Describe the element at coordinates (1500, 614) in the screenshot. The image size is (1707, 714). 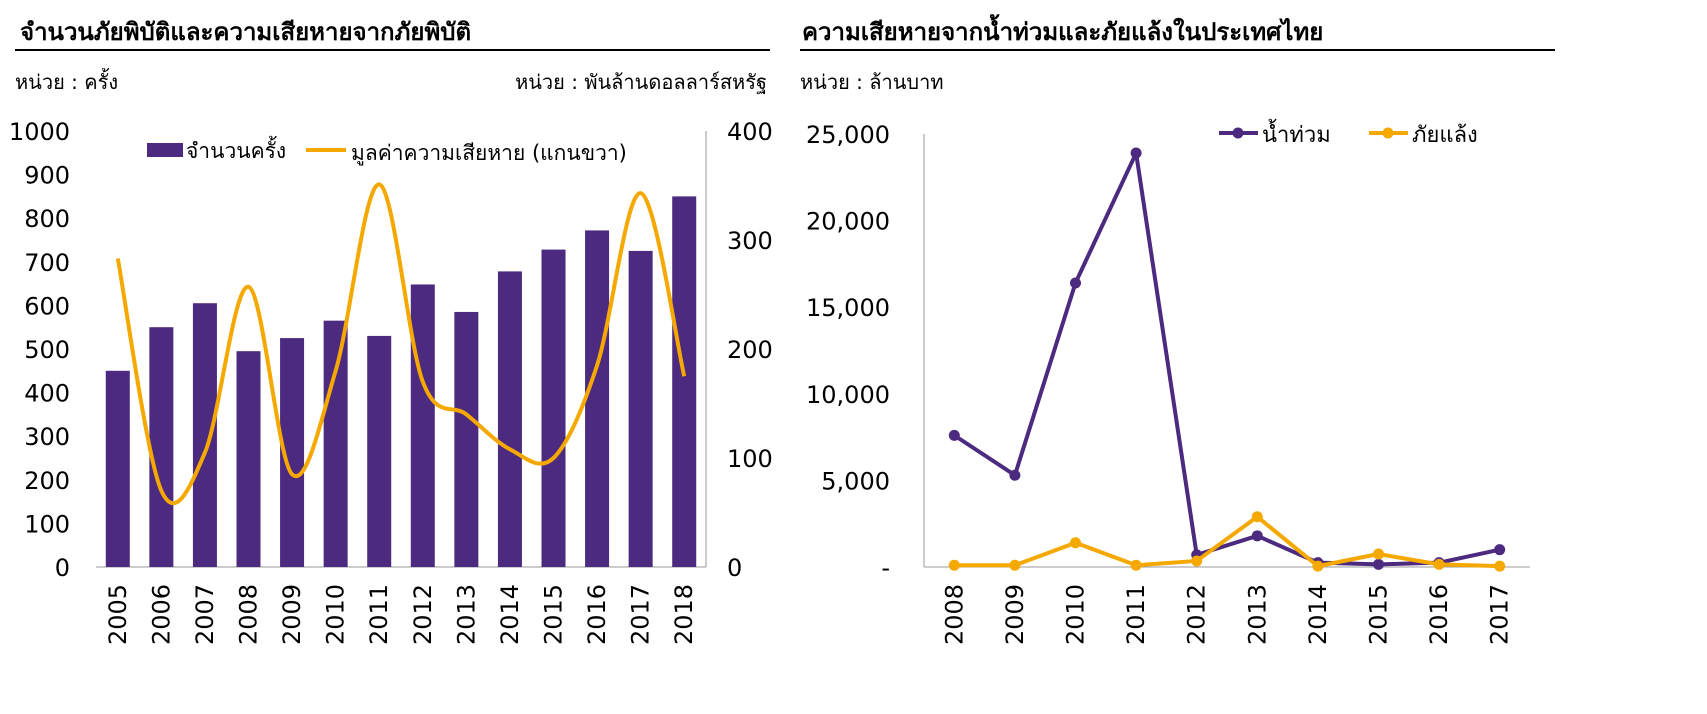
I see `right-x-tick-label: 2017` at that location.